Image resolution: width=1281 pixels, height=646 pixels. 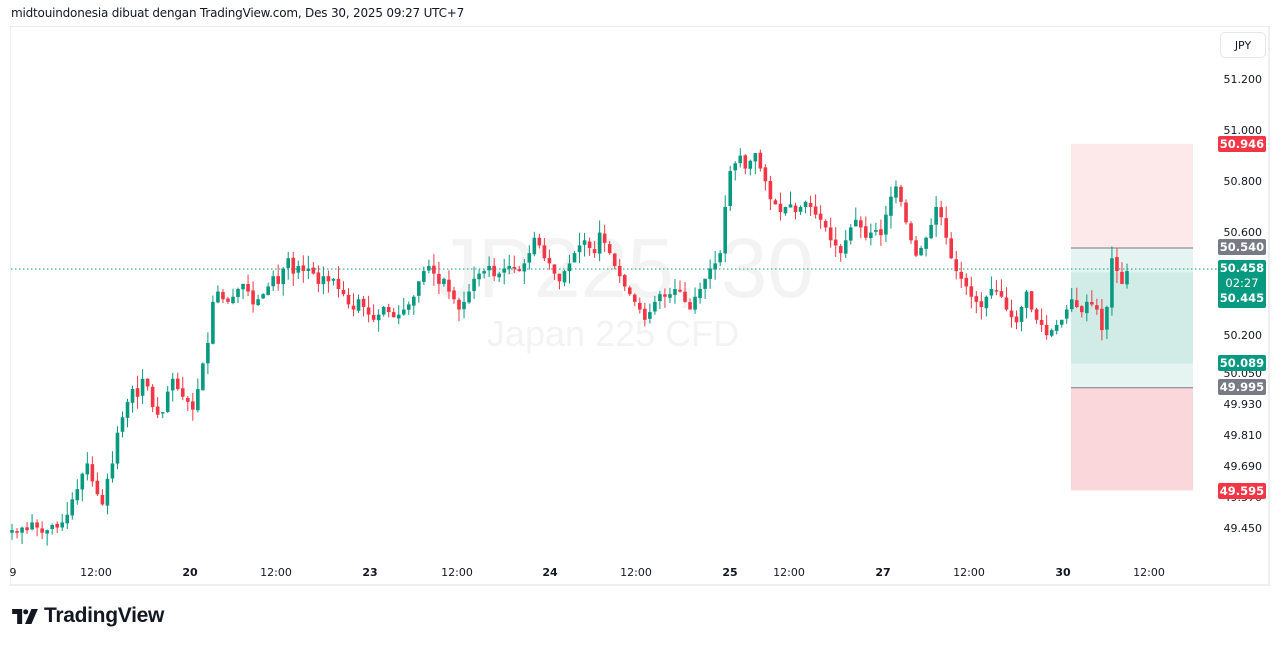 I want to click on price-tick-label: 51.200, so click(x=1243, y=79).